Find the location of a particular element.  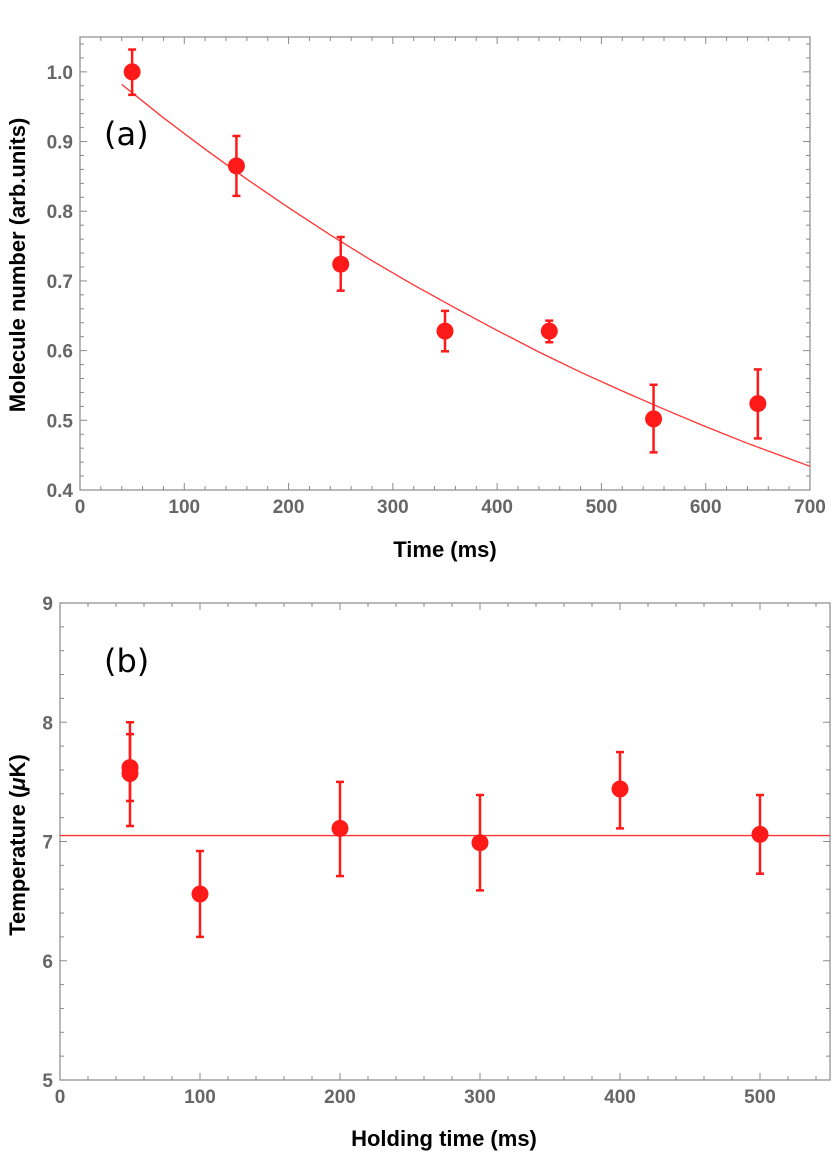

y-tick-label: 6 is located at coordinates (47, 962).